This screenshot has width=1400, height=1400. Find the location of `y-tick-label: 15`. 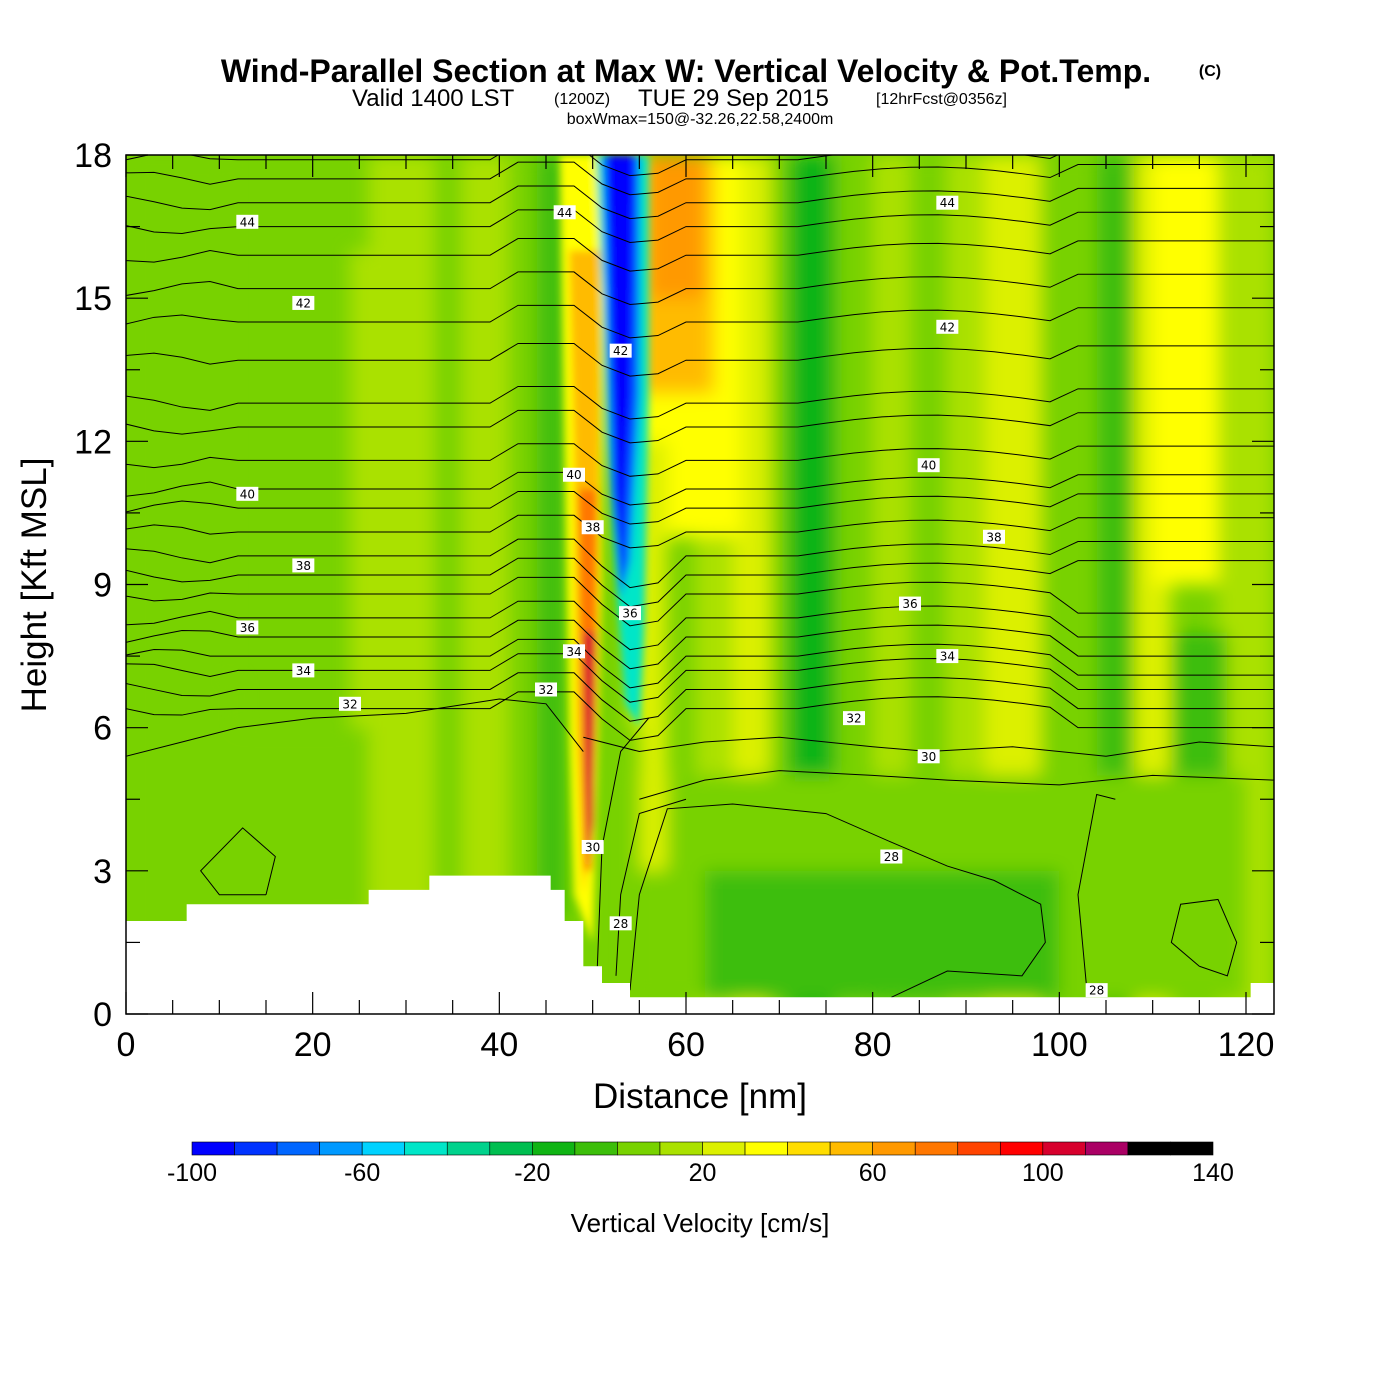

y-tick-label: 15 is located at coordinates (93, 299).